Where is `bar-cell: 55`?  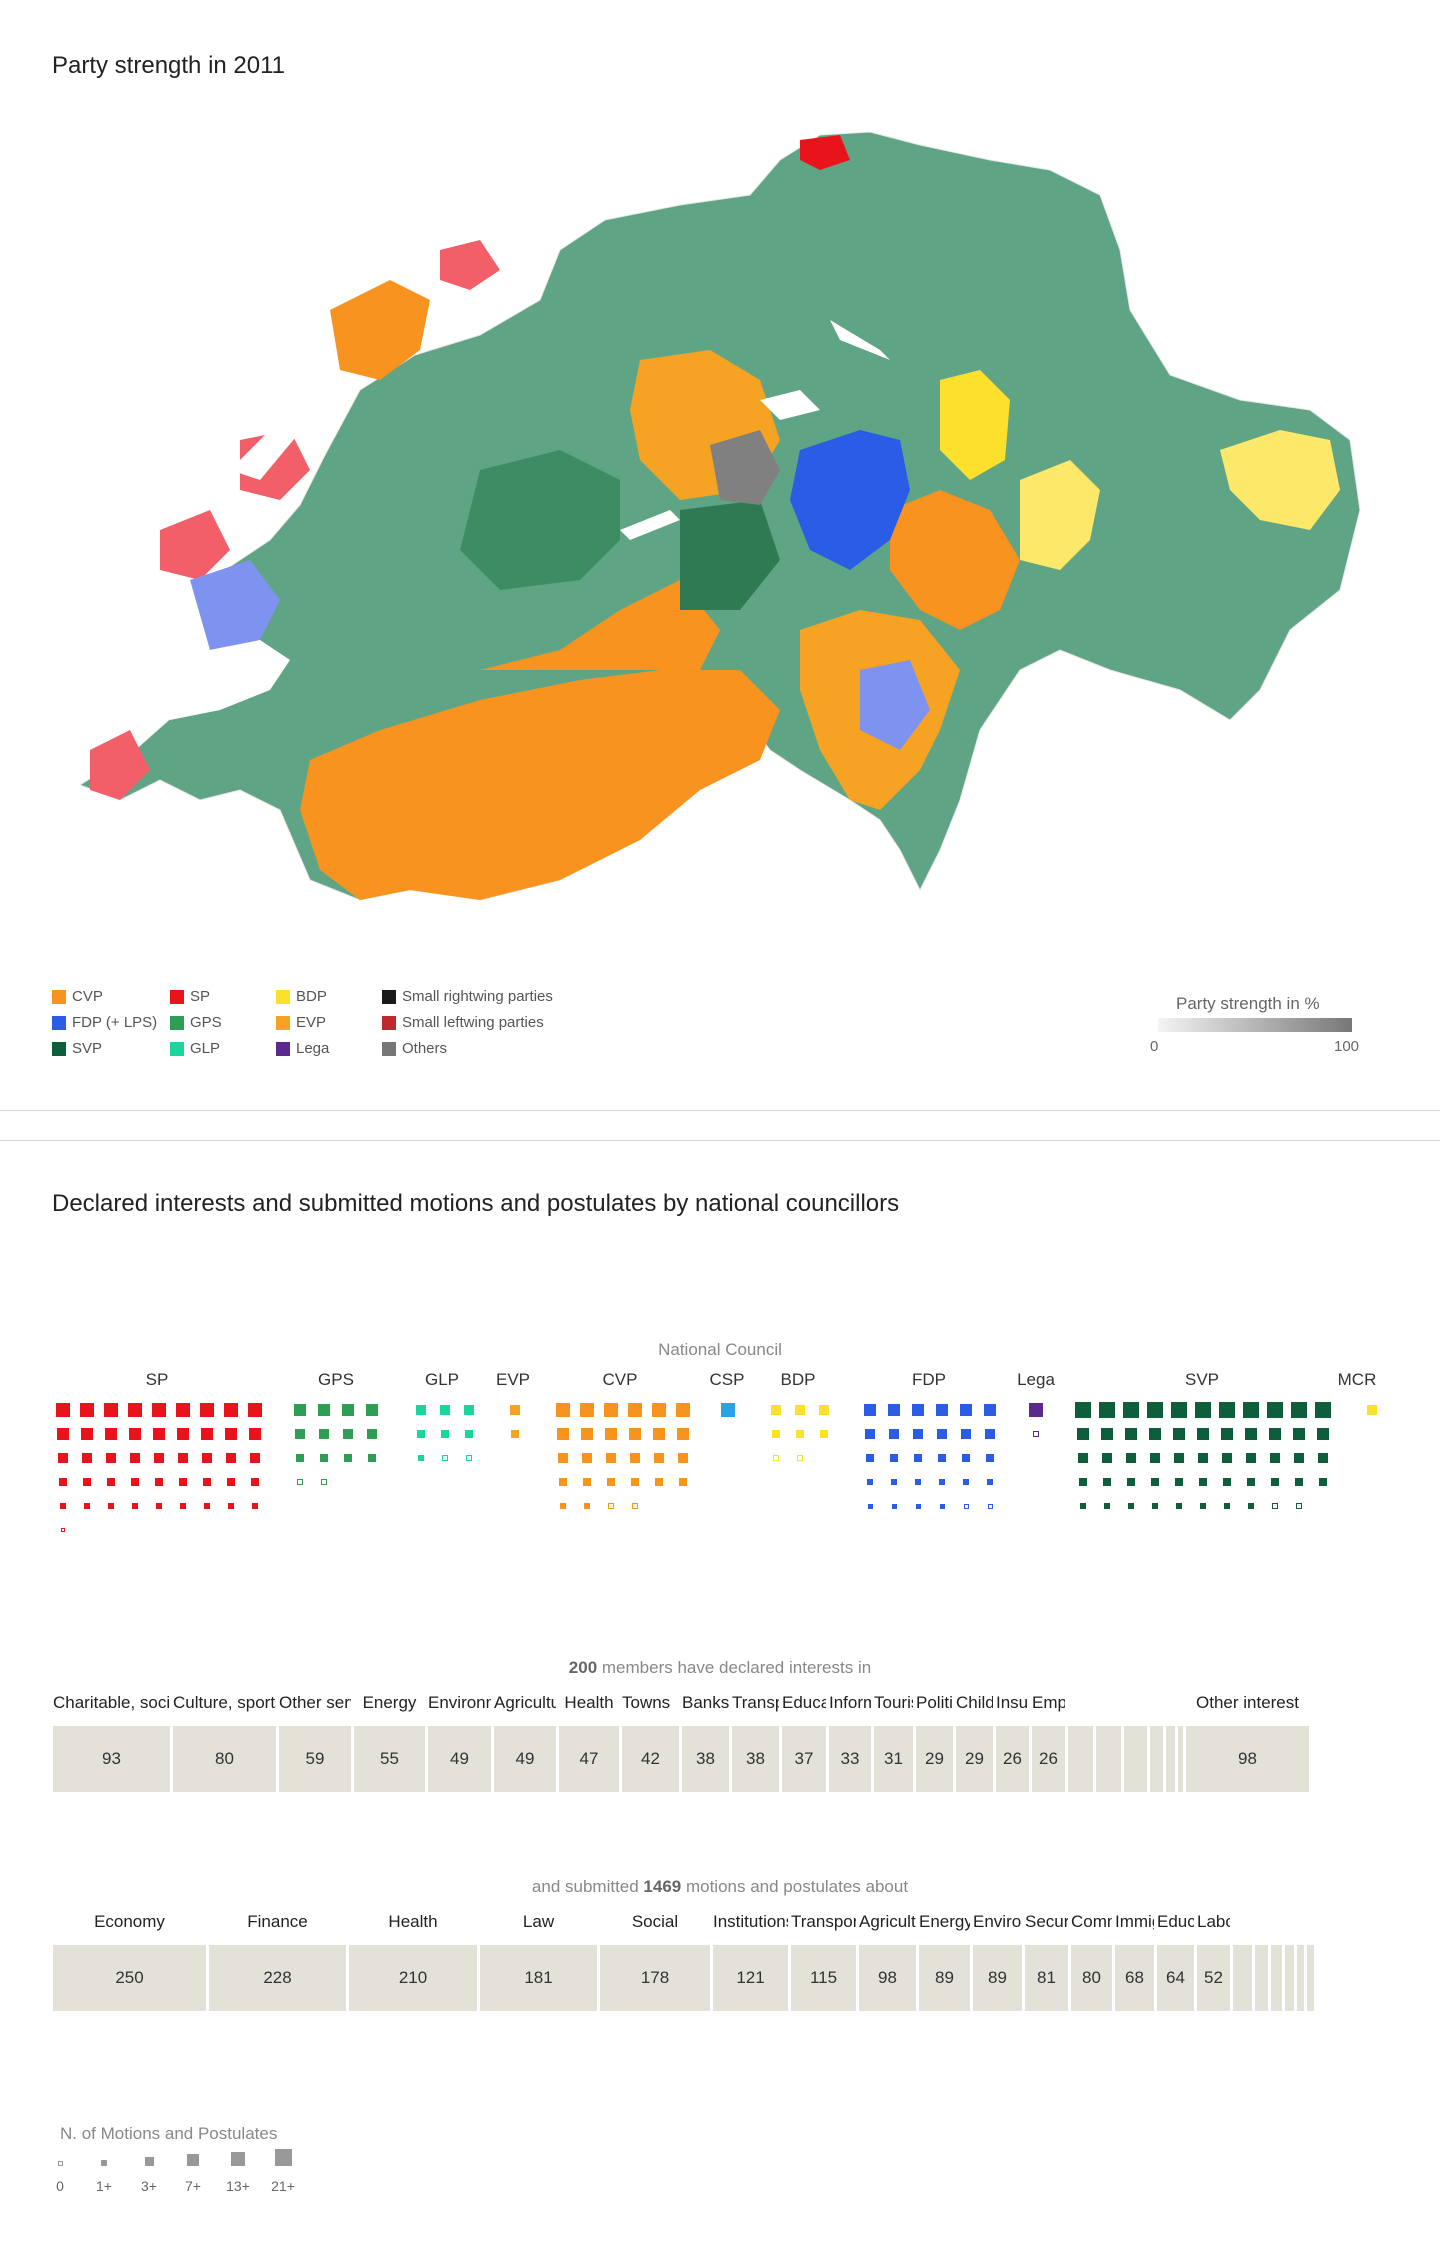
bar-cell: 55 is located at coordinates (389, 1759).